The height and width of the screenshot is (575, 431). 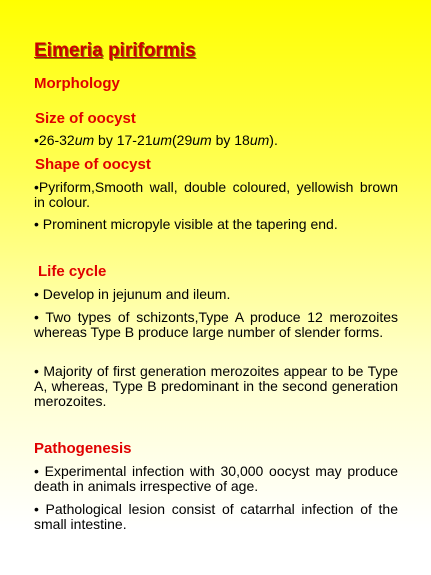 What do you see at coordinates (77, 83) in the screenshot?
I see `heading-morphology: Morphology` at bounding box center [77, 83].